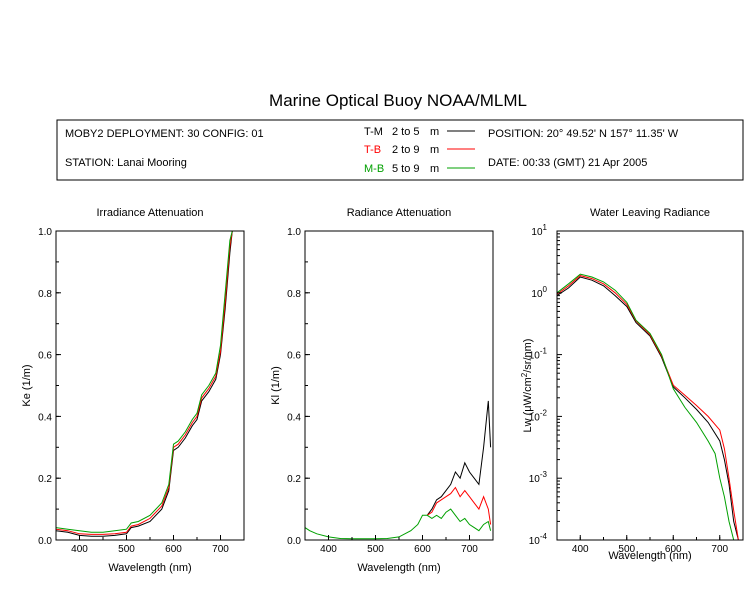 The image size is (750, 600). I want to click on radiance-y-tick-label: 1.0, so click(294, 232).